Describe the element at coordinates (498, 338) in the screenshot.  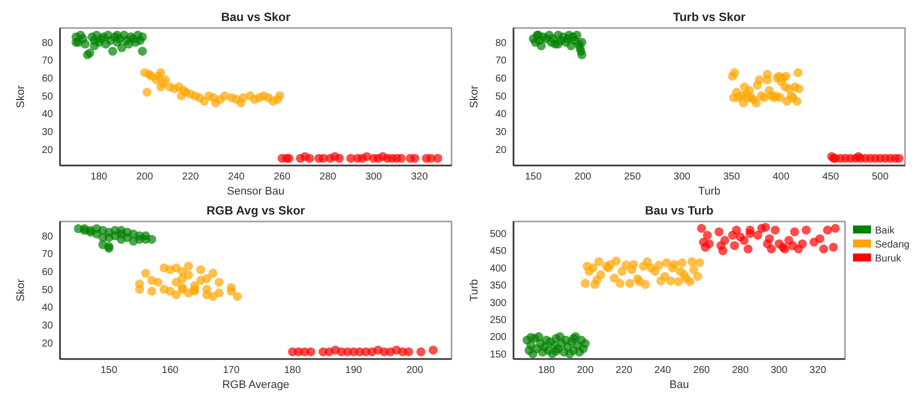
I see `y-tick-label: 200` at that location.